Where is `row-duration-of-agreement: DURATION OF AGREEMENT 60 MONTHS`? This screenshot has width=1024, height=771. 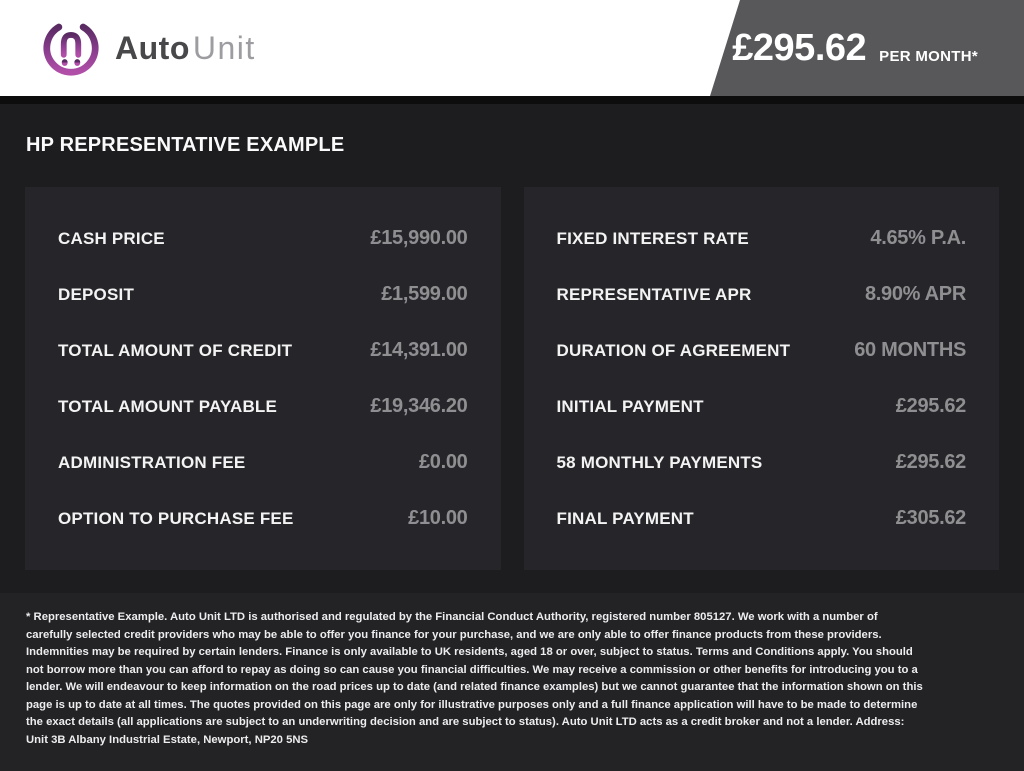
row-duration-of-agreement: DURATION OF AGREEMENT 60 MONTHS is located at coordinates (762, 350).